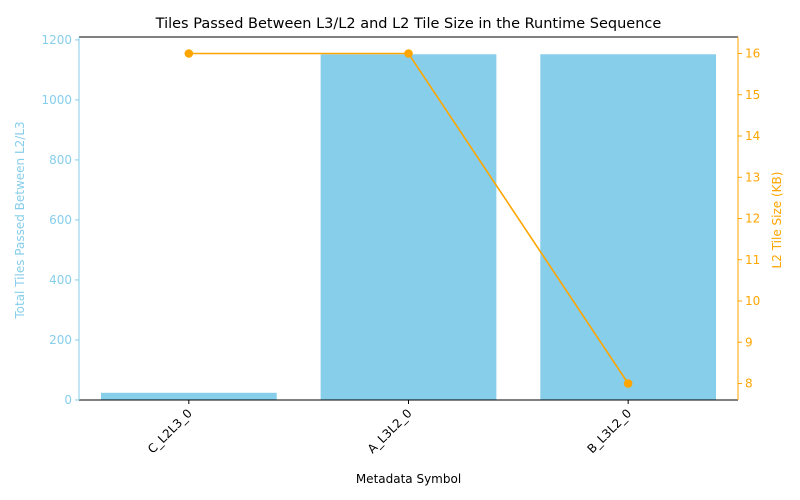 The height and width of the screenshot is (500, 800). Describe the element at coordinates (170, 431) in the screenshot. I see `x-tick-label: C_L2L3_0` at that location.